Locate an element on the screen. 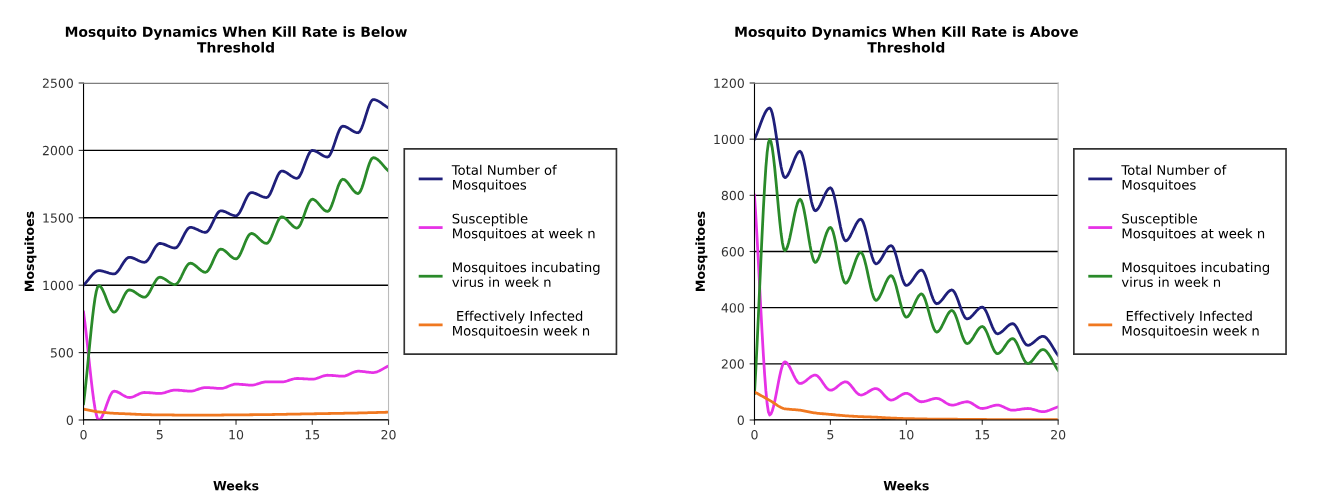 Image resolution: width=1326 pixels, height=503 pixels. y-tick-label: 1500 is located at coordinates (58, 218).